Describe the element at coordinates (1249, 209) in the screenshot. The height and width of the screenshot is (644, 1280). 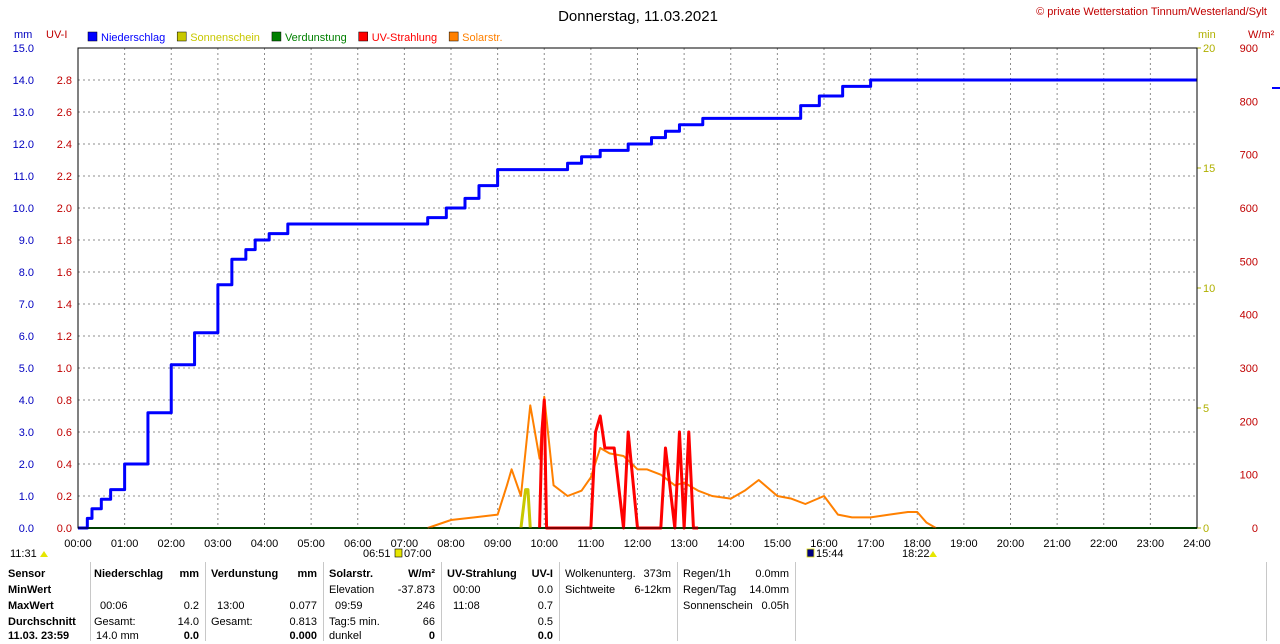
I see `y-tick-label-wm2: 600` at that location.